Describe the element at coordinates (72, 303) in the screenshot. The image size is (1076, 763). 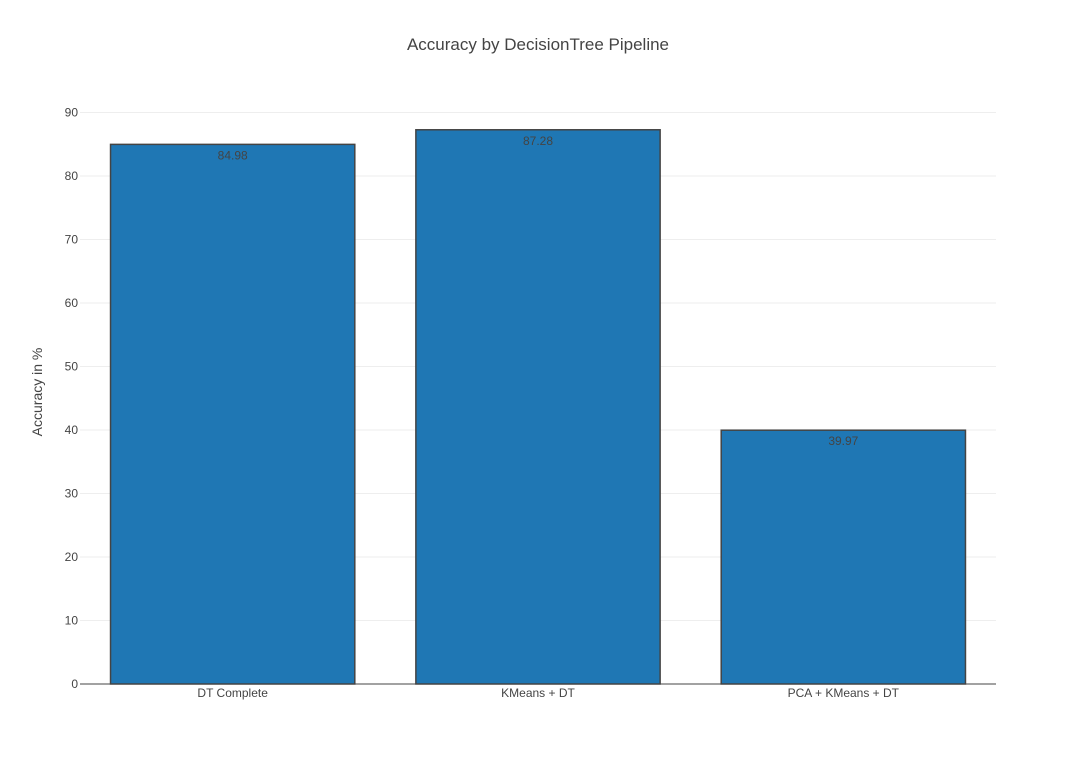
I see `y-tick-label: 60` at that location.